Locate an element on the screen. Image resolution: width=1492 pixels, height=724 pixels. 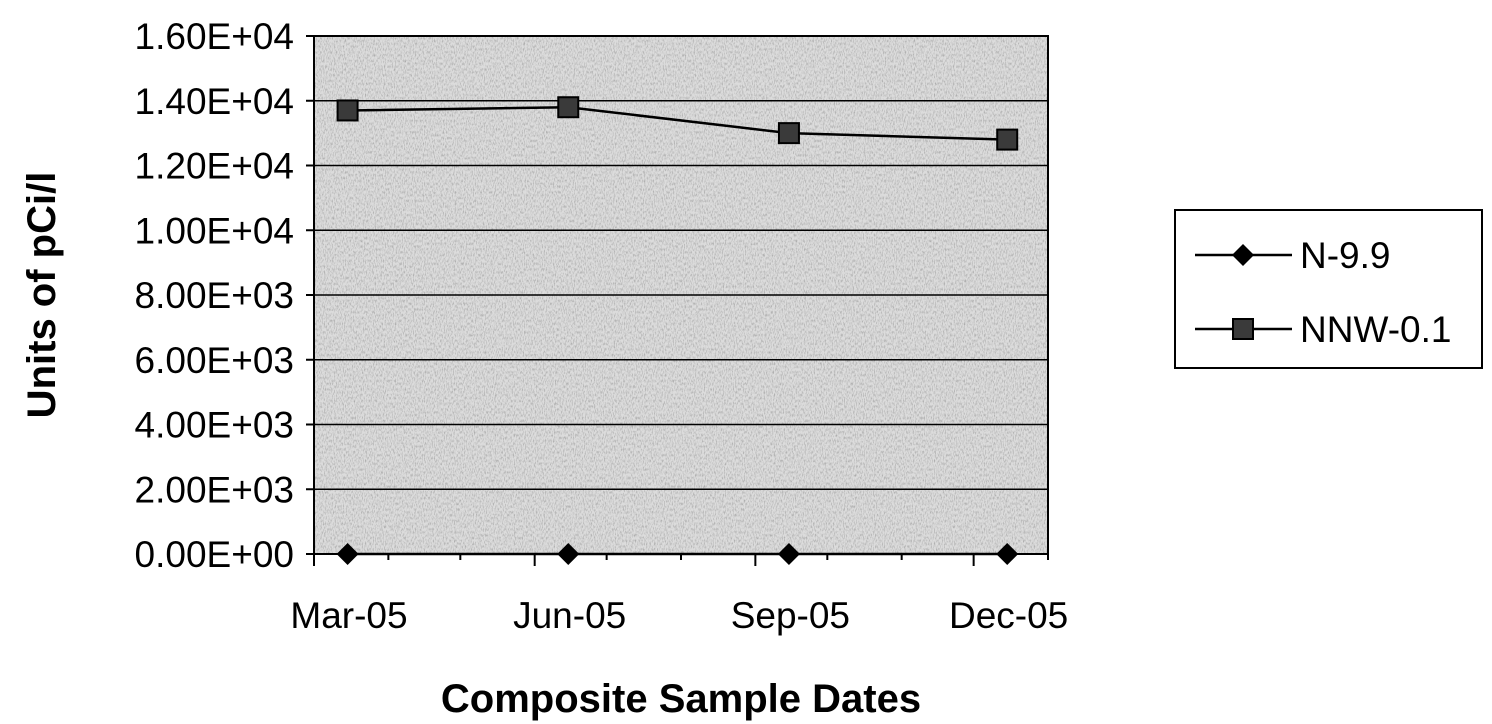
x-tick-label: Sep-05 is located at coordinates (790, 615).